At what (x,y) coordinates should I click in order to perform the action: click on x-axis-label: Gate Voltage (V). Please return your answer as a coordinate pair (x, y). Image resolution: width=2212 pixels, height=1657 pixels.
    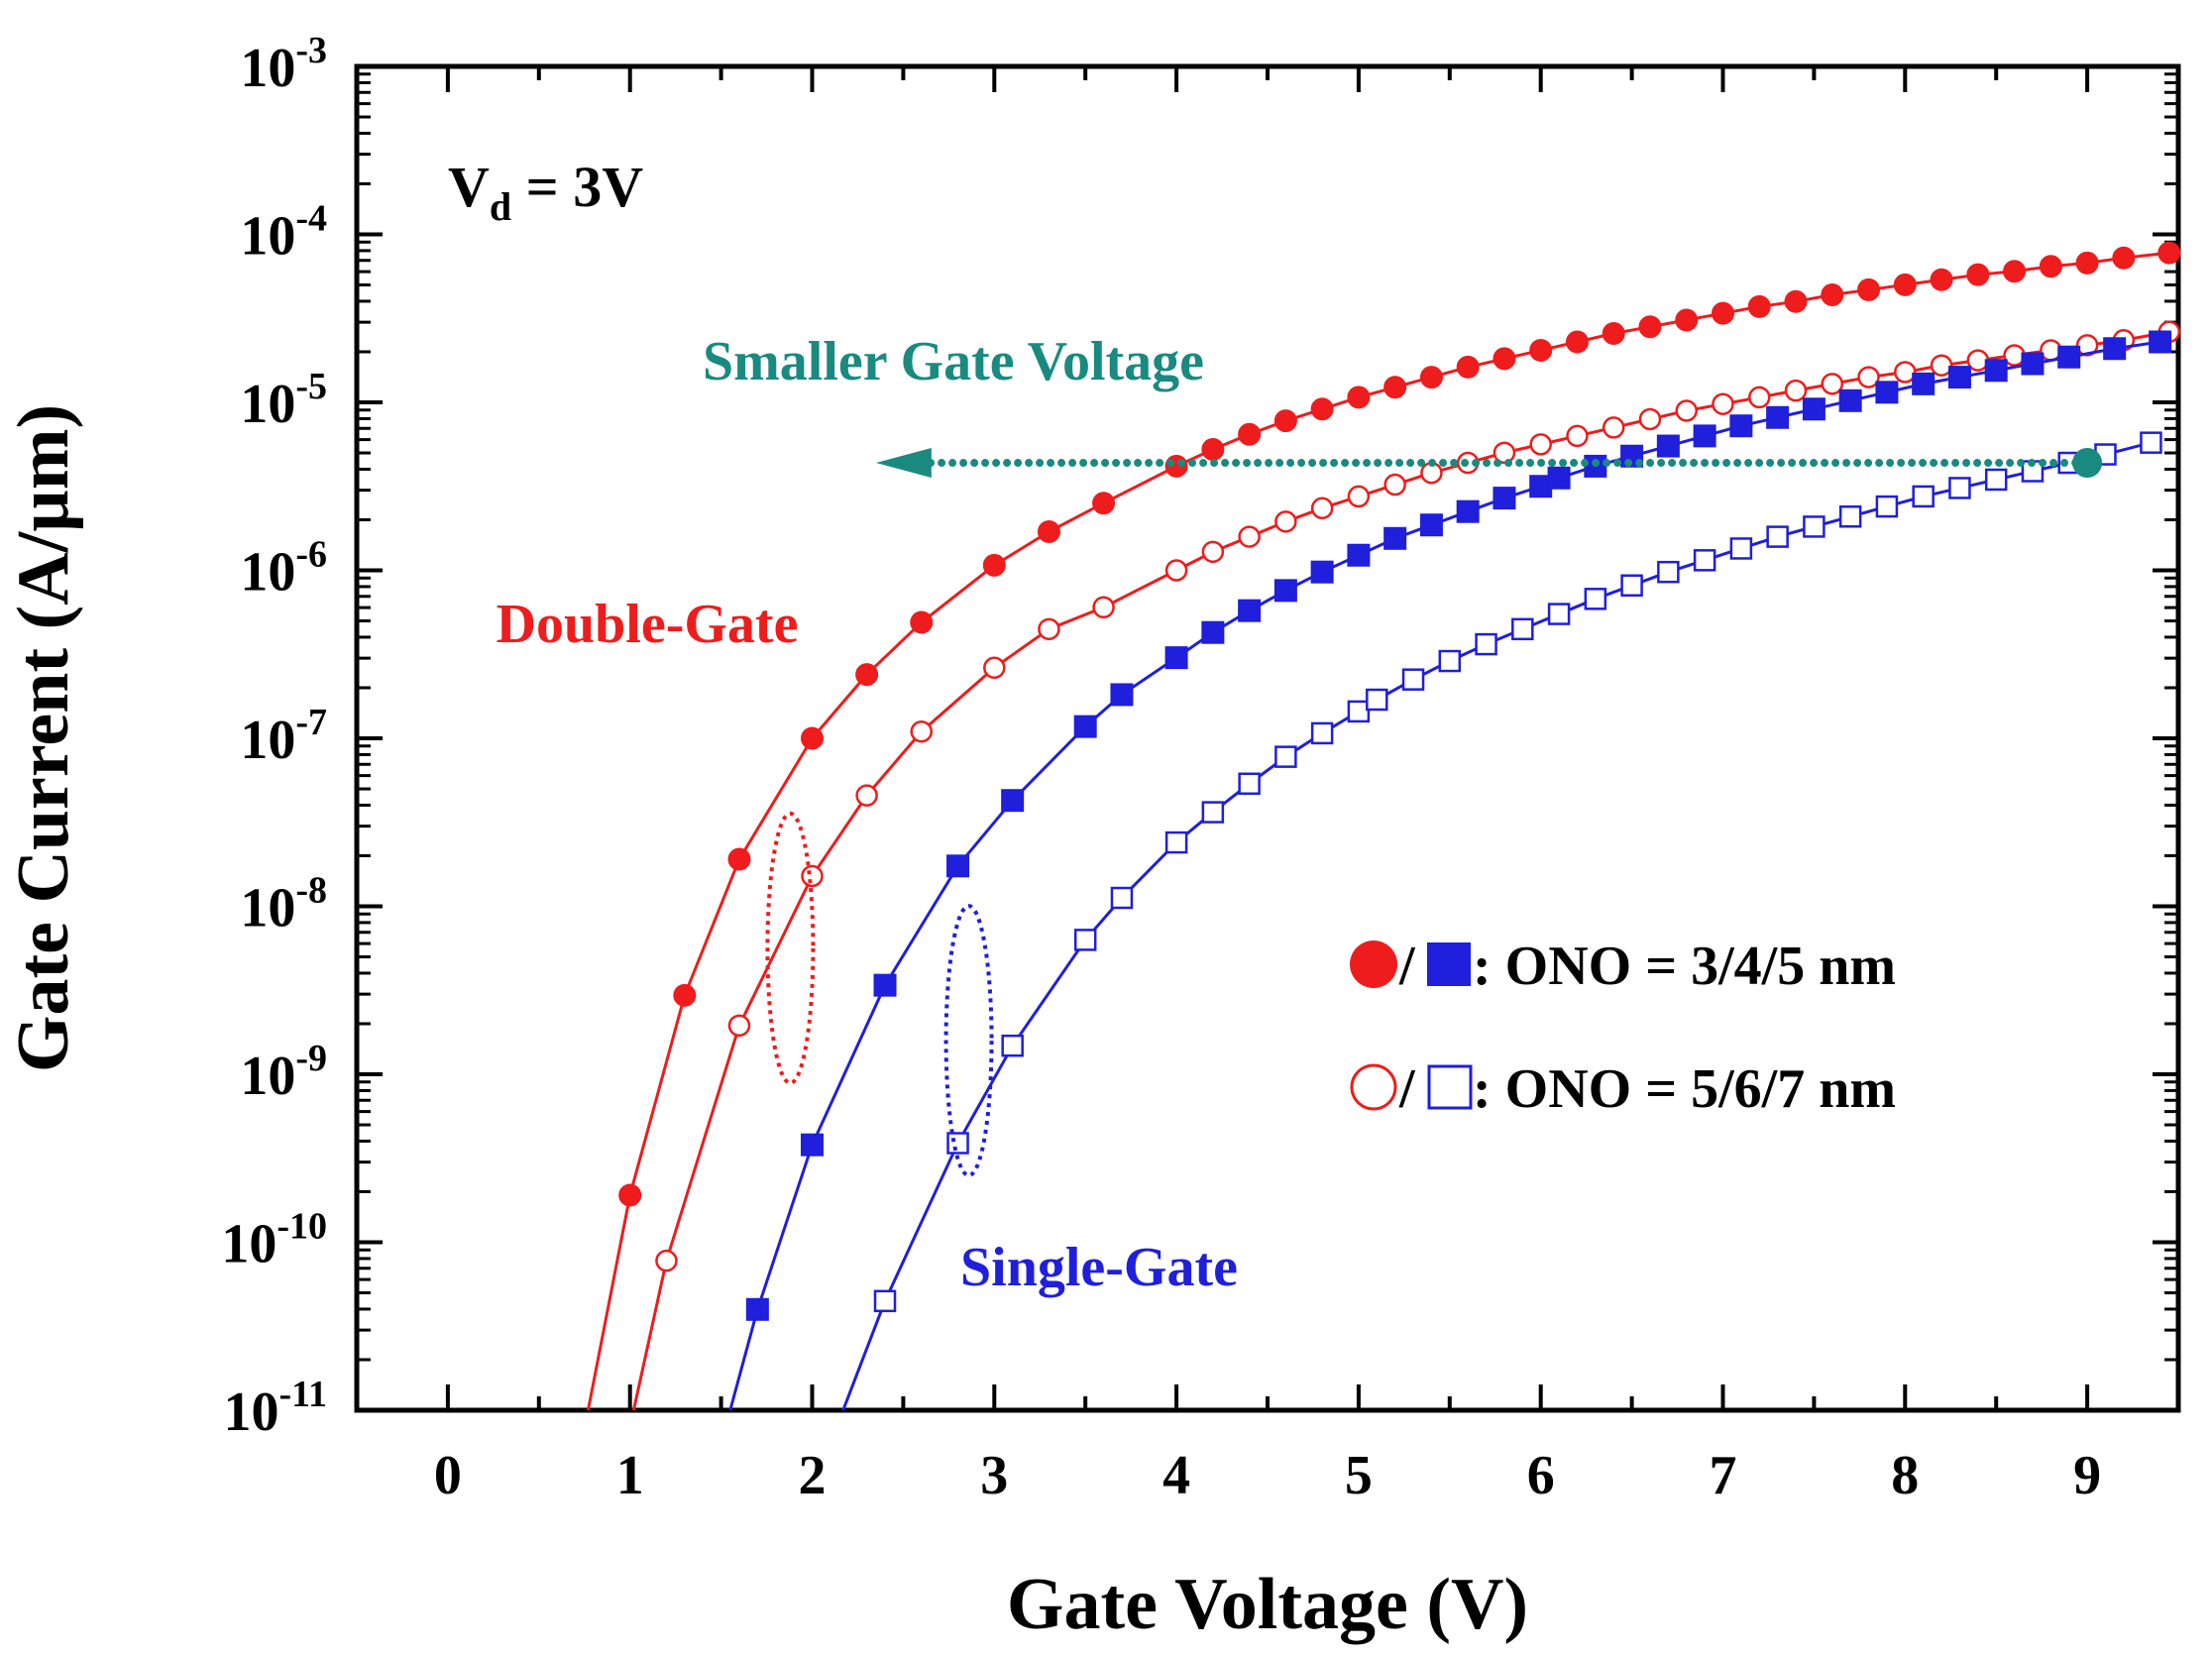
    Looking at the image, I should click on (1267, 1604).